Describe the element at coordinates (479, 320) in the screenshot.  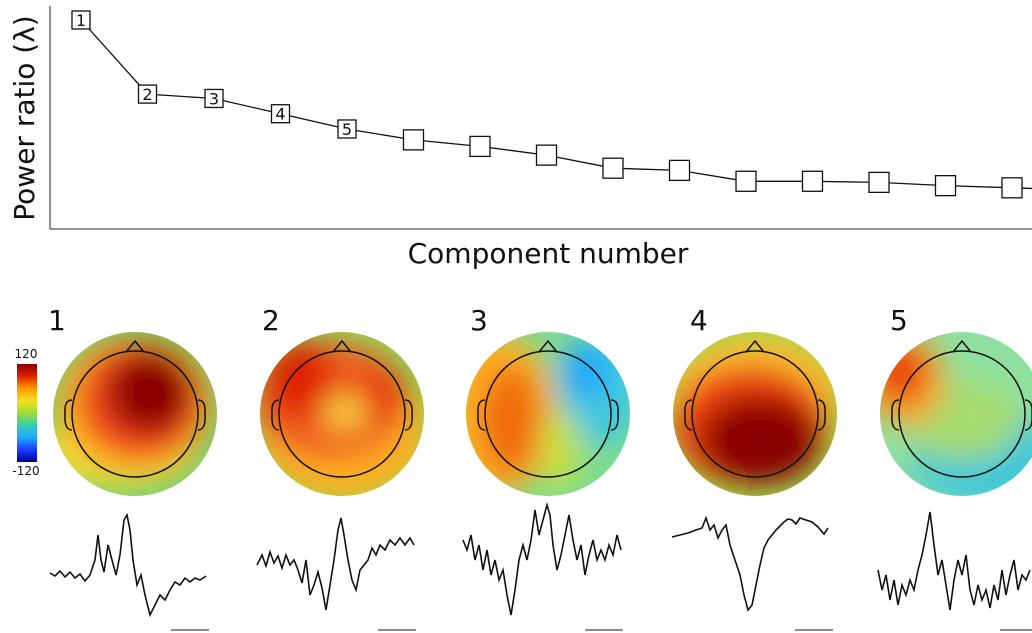
I see `component-label-3: 3` at that location.